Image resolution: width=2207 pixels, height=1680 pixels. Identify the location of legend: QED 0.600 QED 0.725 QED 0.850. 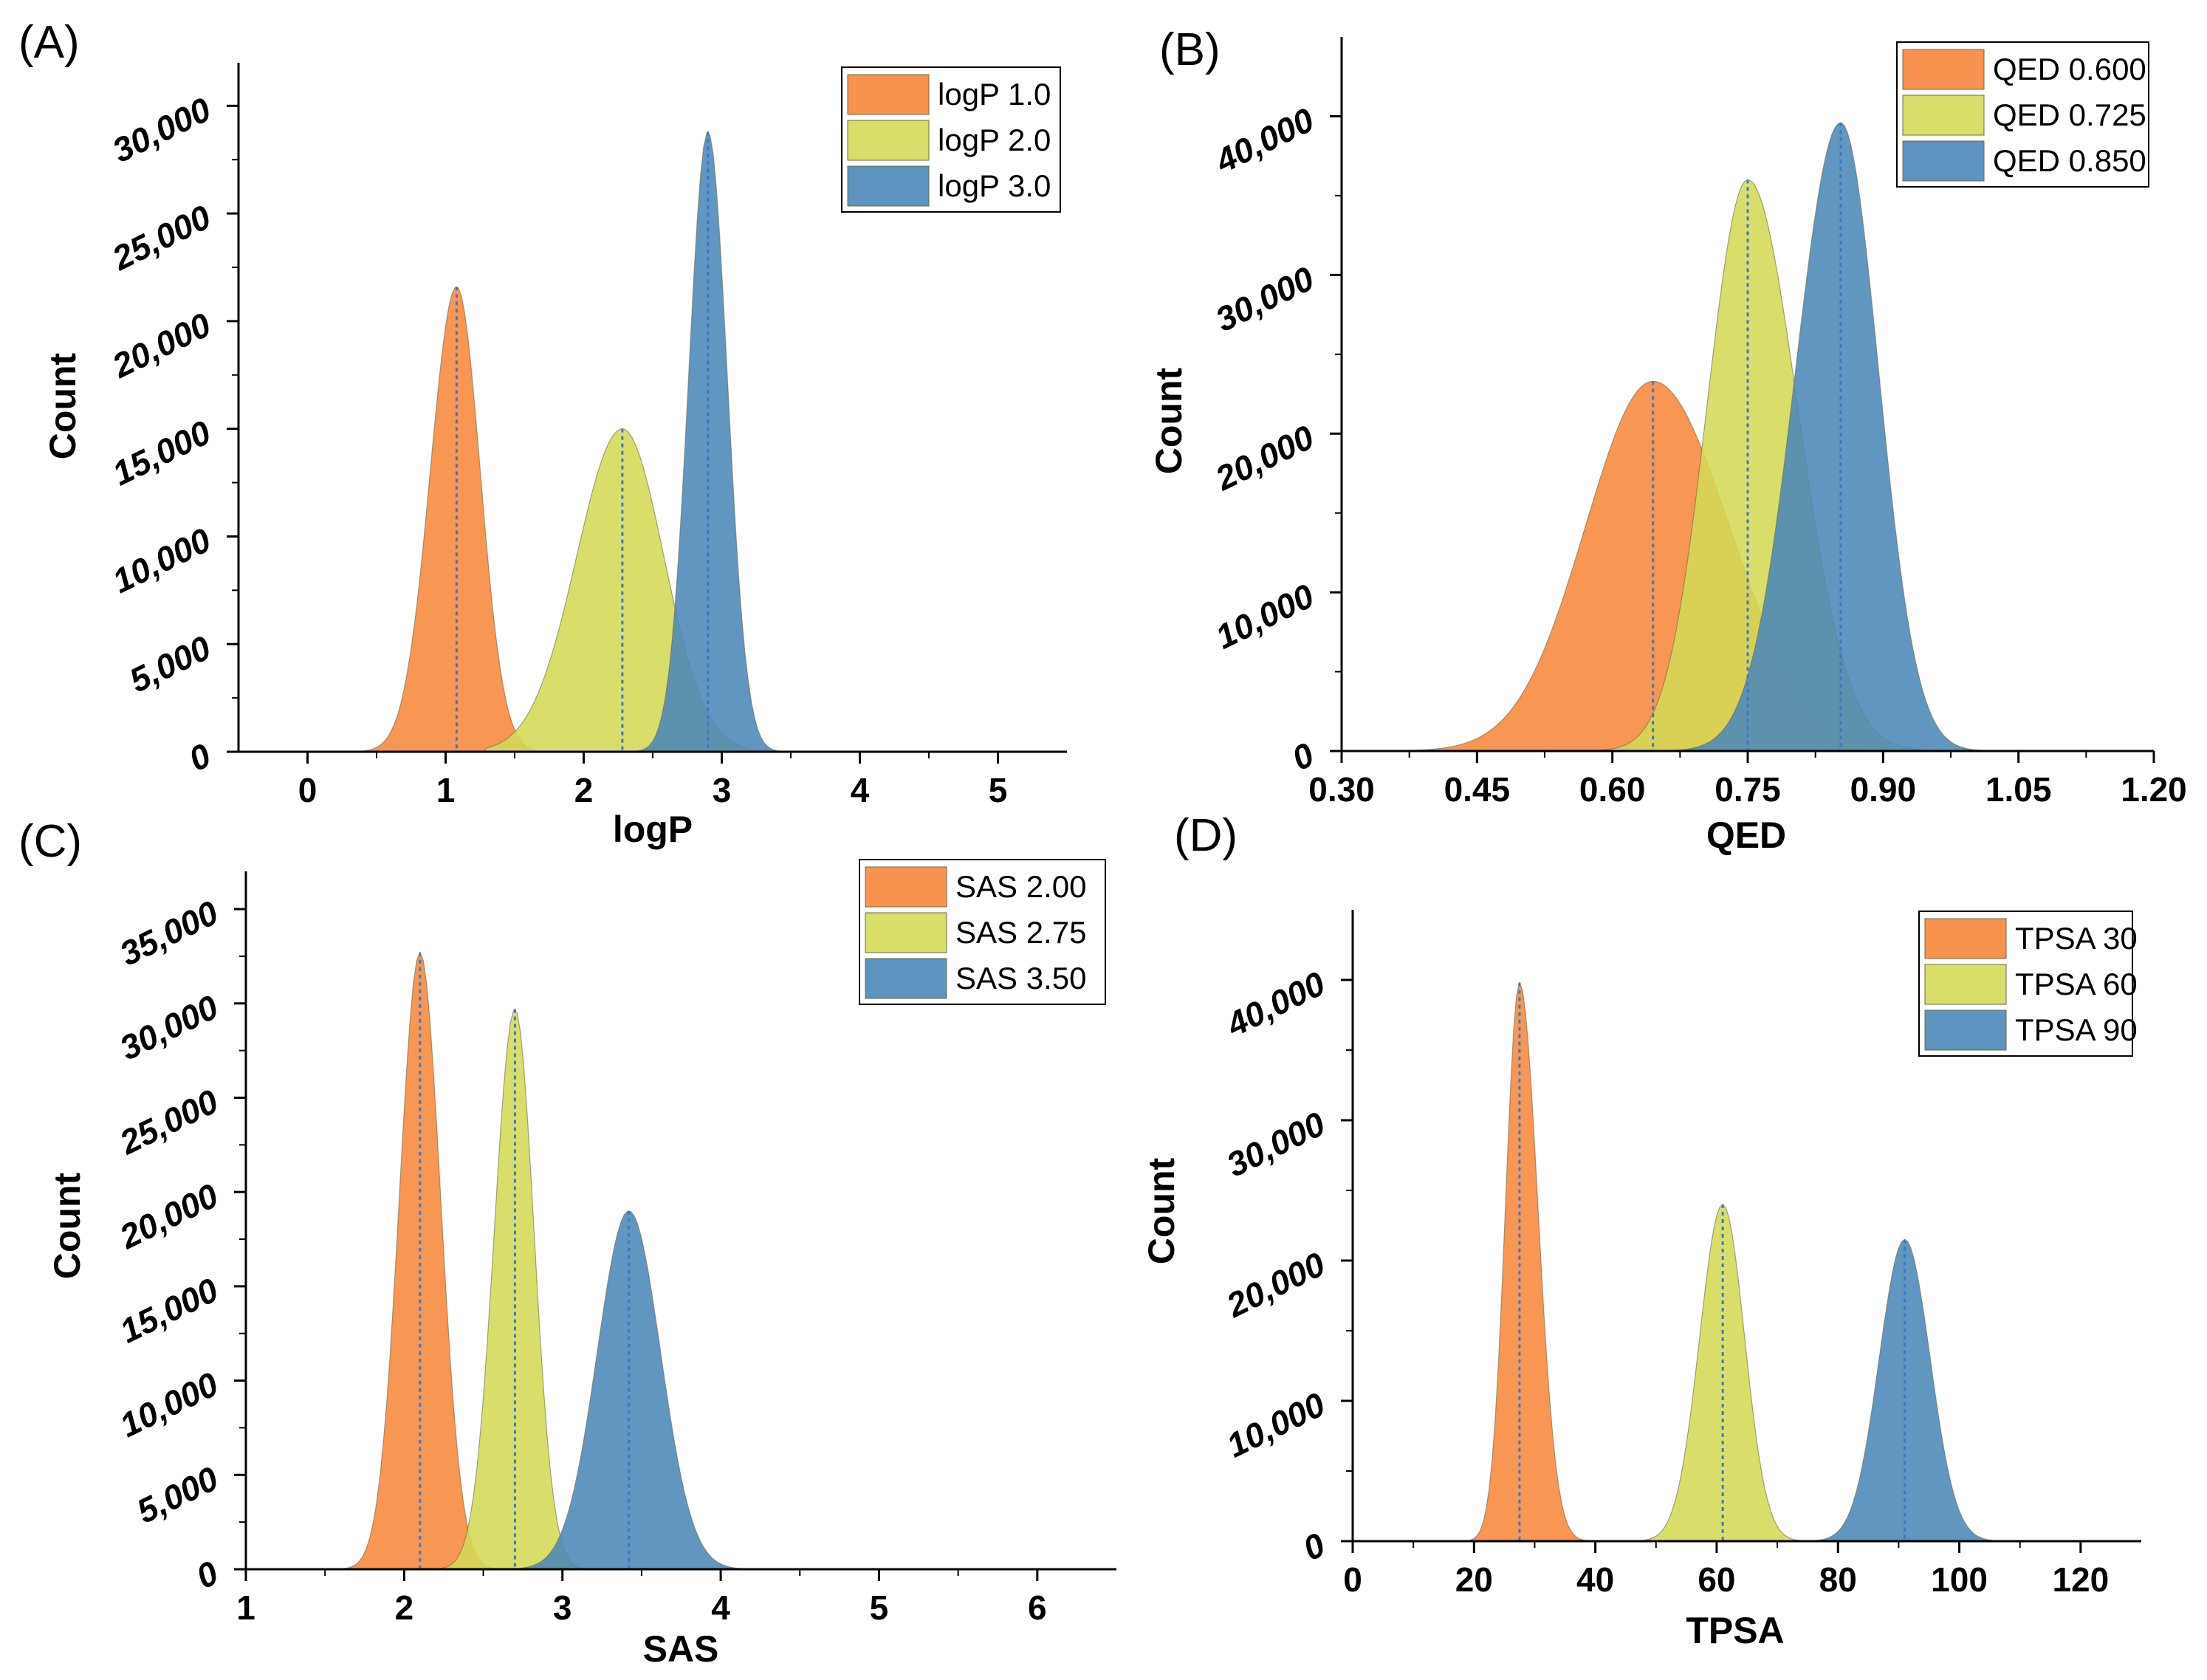
(2022, 115).